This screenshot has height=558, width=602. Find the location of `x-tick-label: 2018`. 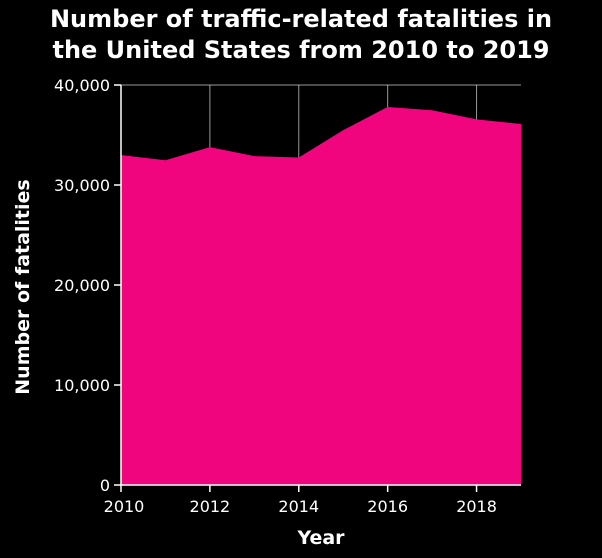

x-tick-label: 2018 is located at coordinates (476, 506).